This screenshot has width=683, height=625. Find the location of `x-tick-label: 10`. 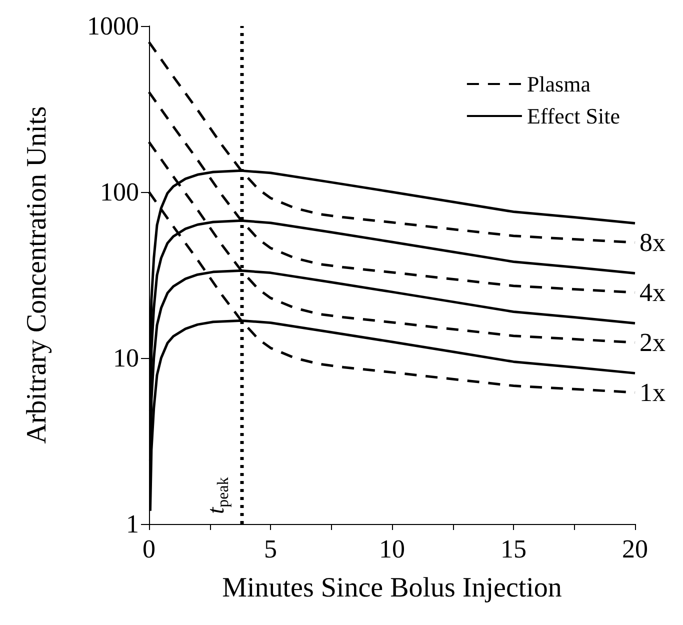

x-tick-label: 10 is located at coordinates (392, 549).